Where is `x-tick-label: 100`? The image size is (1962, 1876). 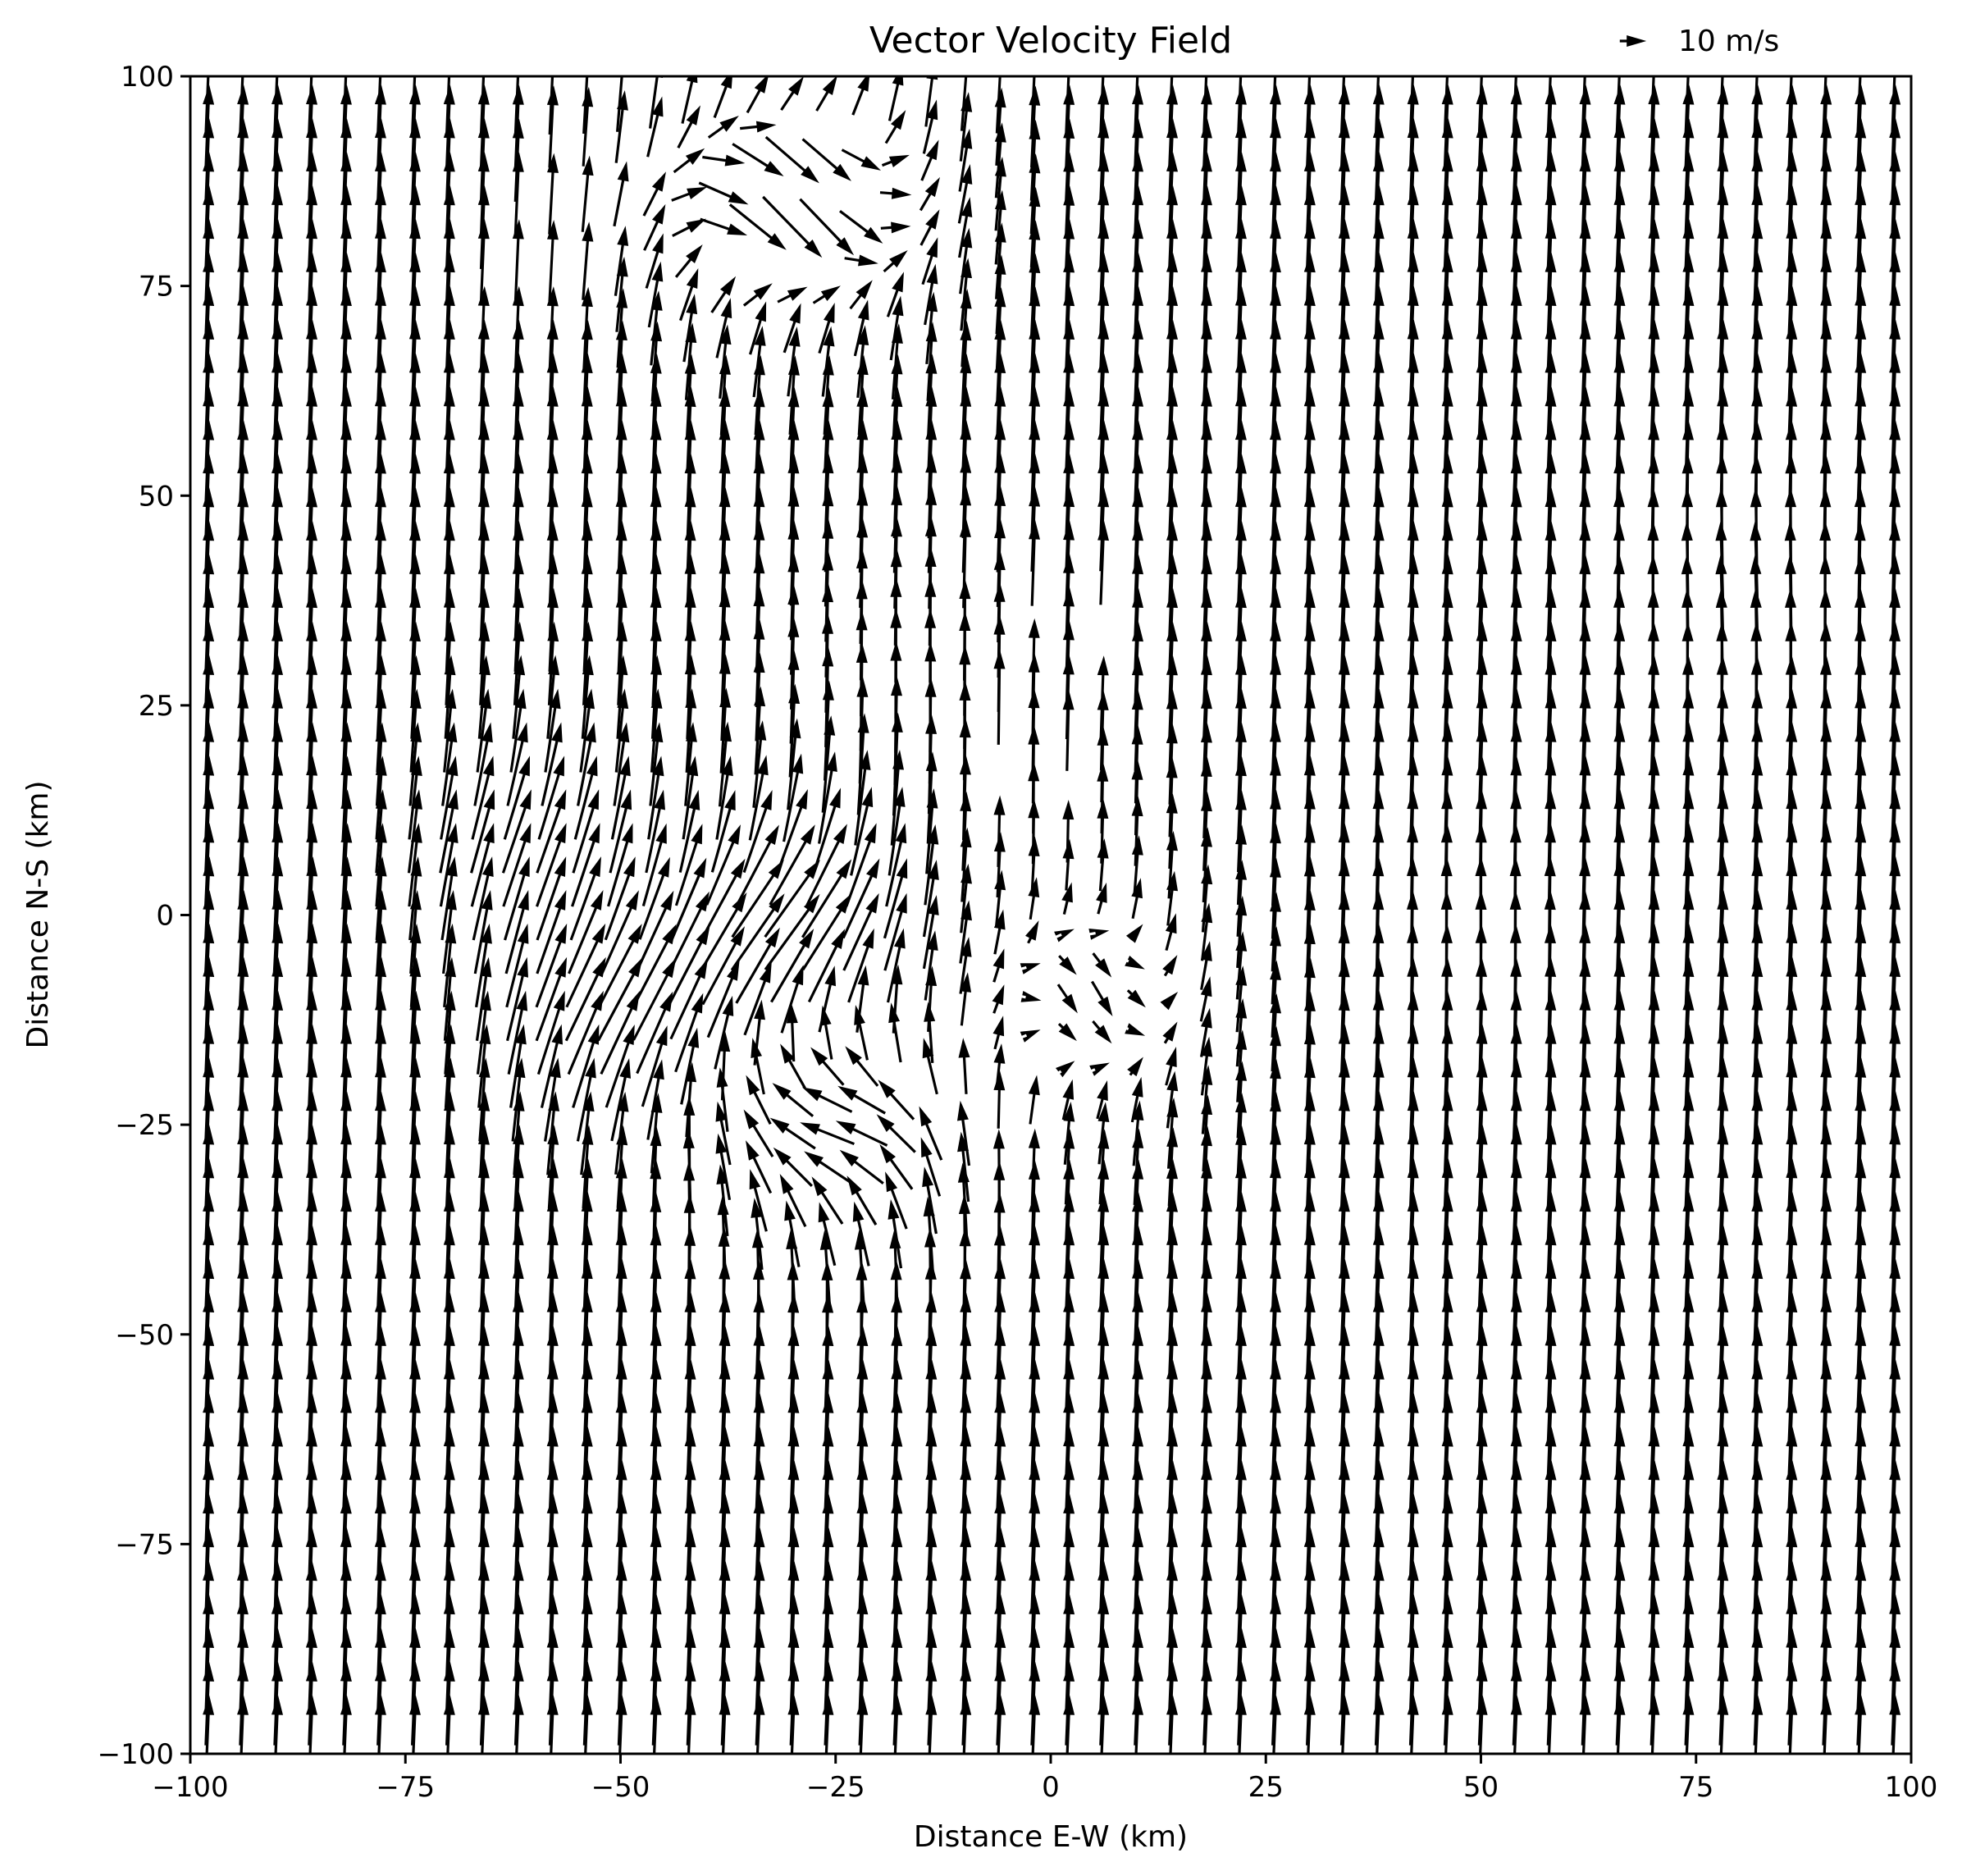
x-tick-label: 100 is located at coordinates (1911, 1787).